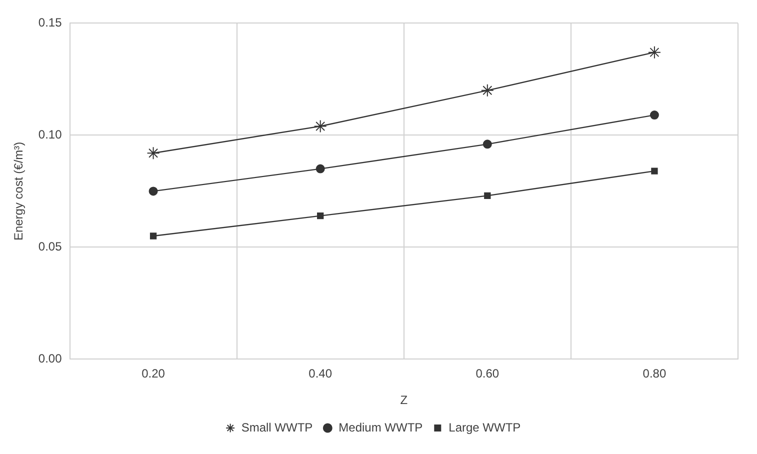 This screenshot has width=757, height=454. Describe the element at coordinates (654, 373) in the screenshot. I see `x-tick-label: 0.80` at that location.